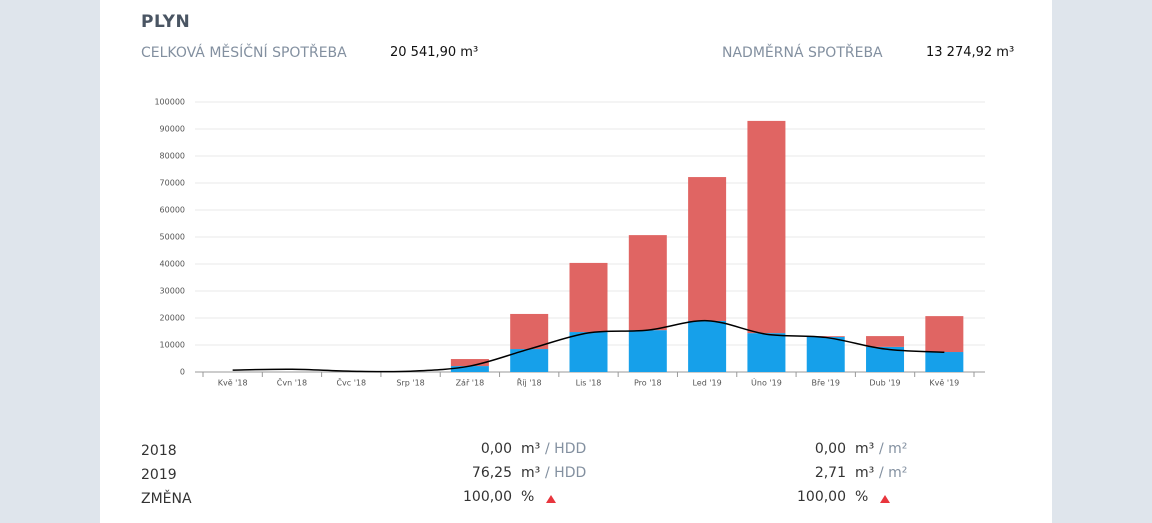 The width and height of the screenshot is (1152, 523). What do you see at coordinates (172, 237) in the screenshot?
I see `y-tick-label: 50000` at bounding box center [172, 237].